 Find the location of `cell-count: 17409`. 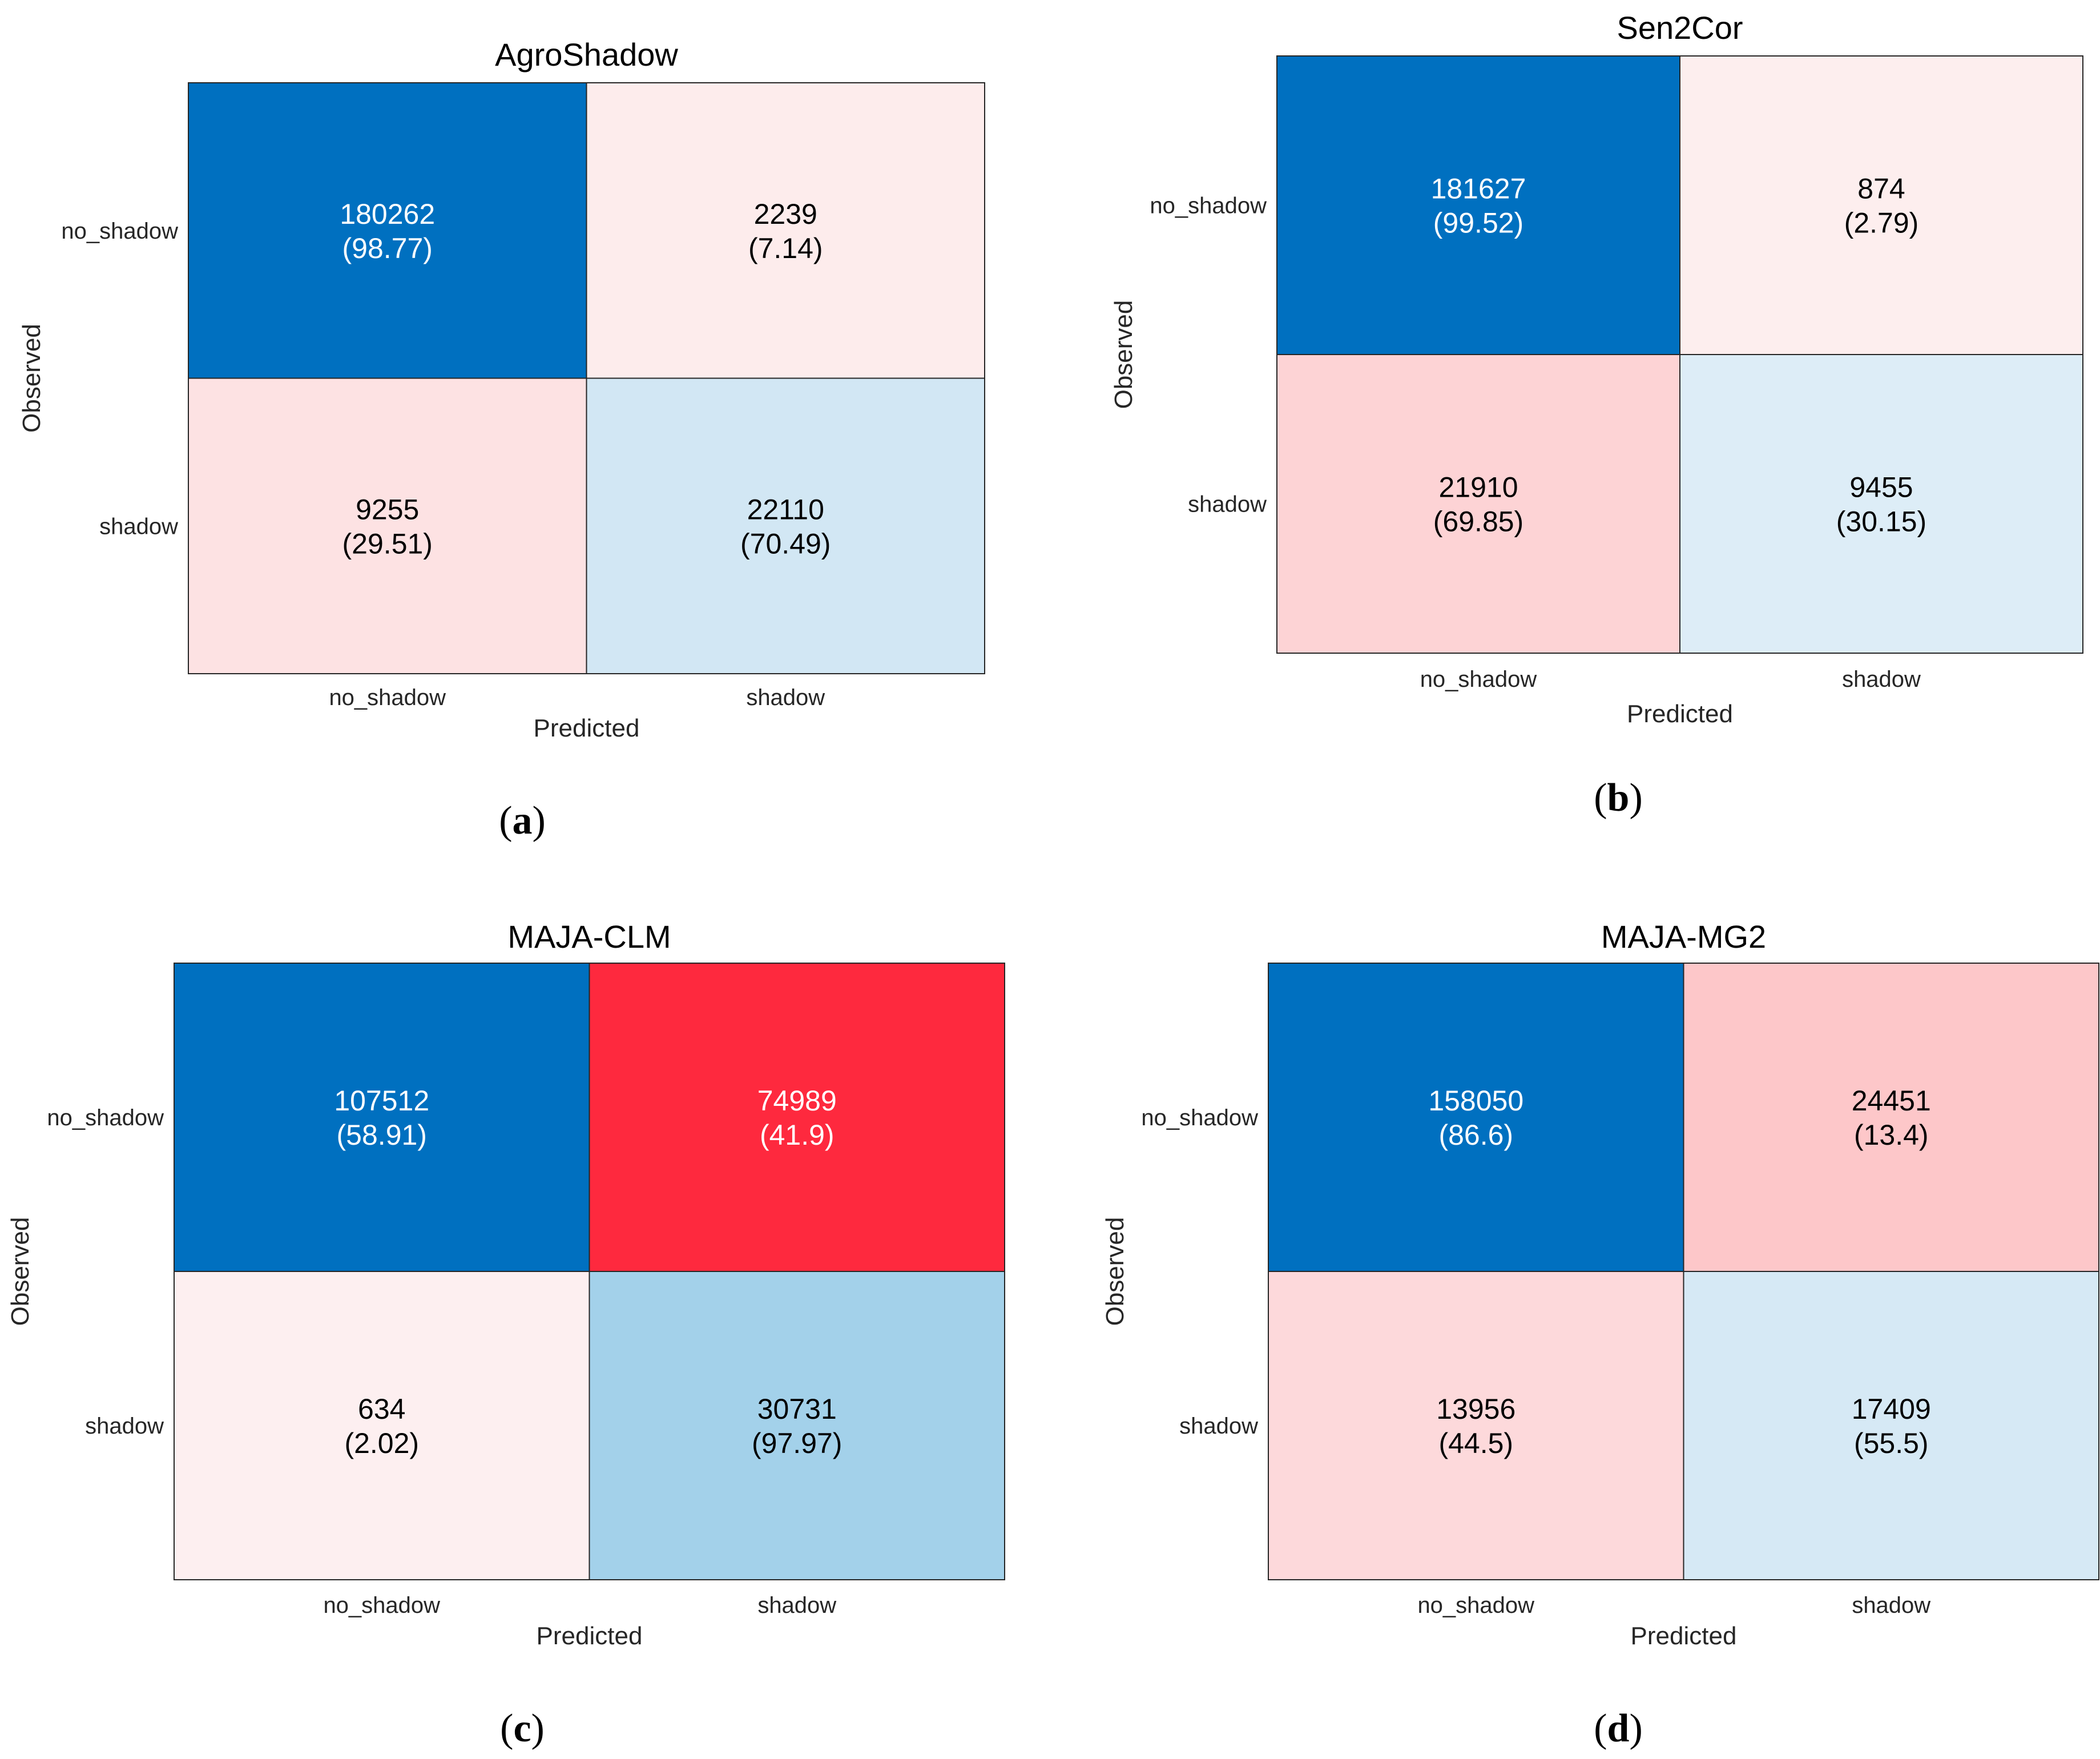

cell-count: 17409 is located at coordinates (1891, 1409).